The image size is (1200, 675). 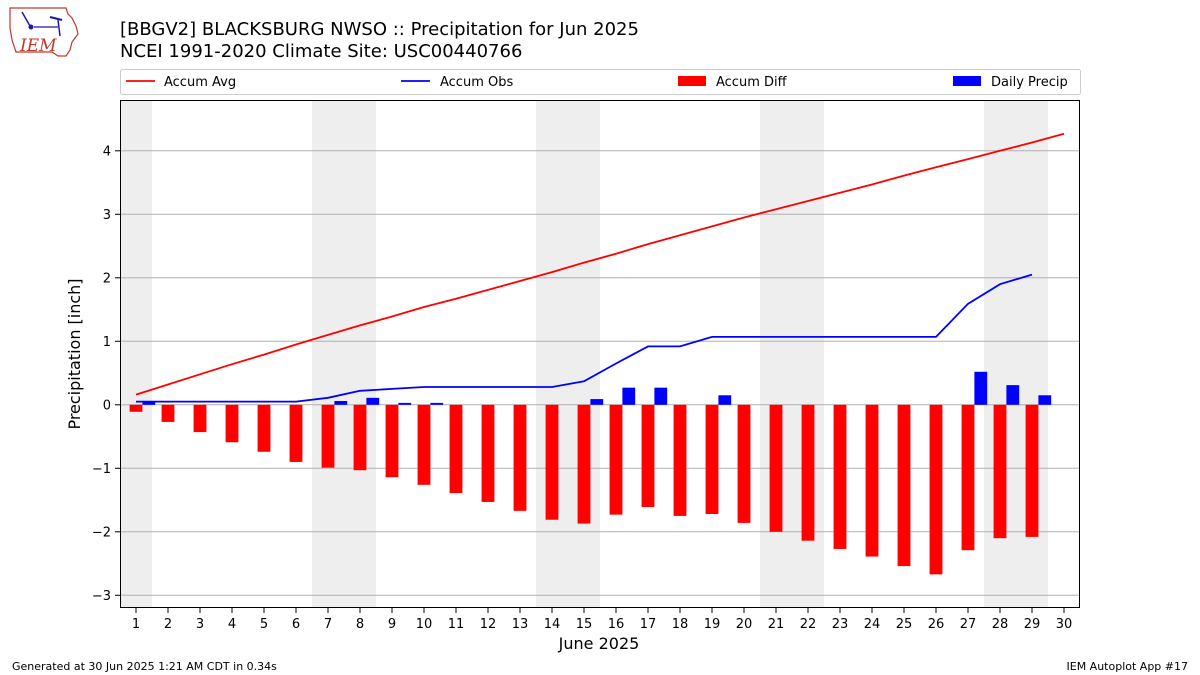 I want to click on x-tick-label: 19, so click(x=712, y=624).